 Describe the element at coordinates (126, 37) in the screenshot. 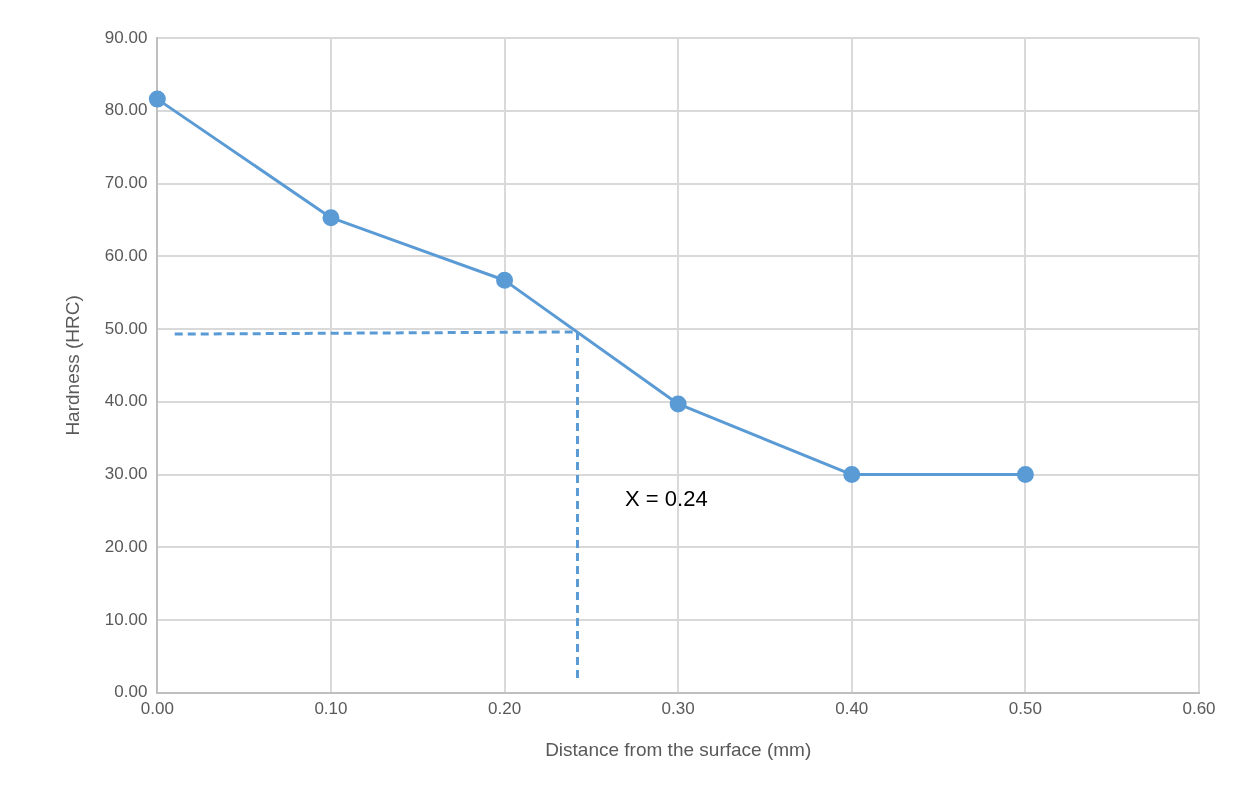

I see `y-tick-label: 90.00` at that location.